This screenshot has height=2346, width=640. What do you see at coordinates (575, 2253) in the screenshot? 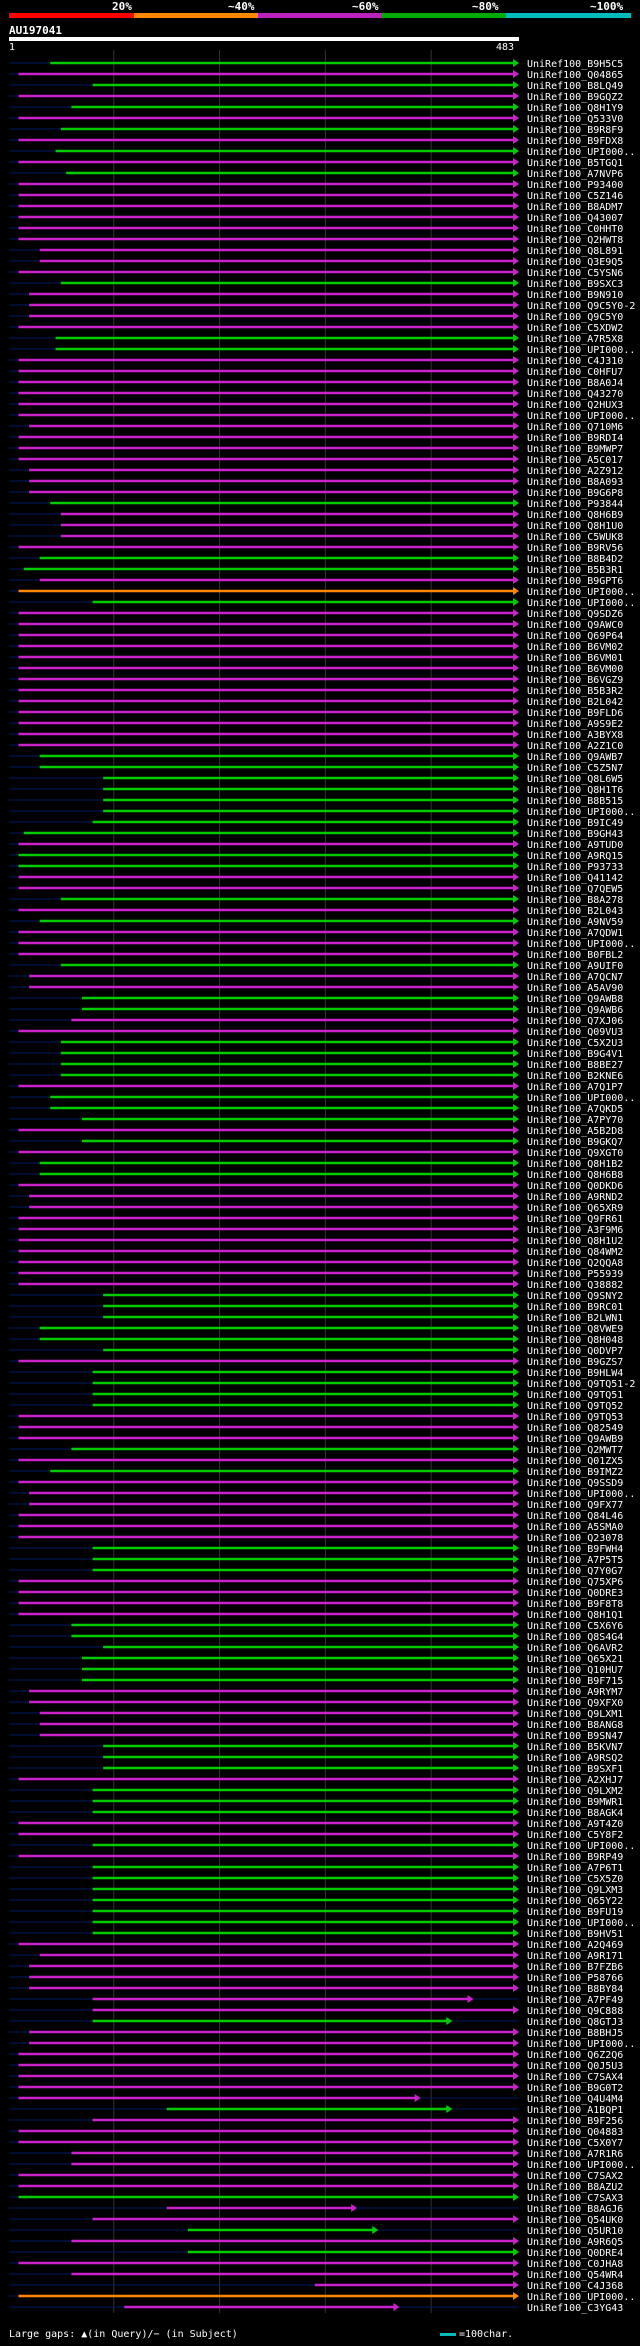
I see `hit-label: UniRef100_Q0DRE4` at bounding box center [575, 2253].